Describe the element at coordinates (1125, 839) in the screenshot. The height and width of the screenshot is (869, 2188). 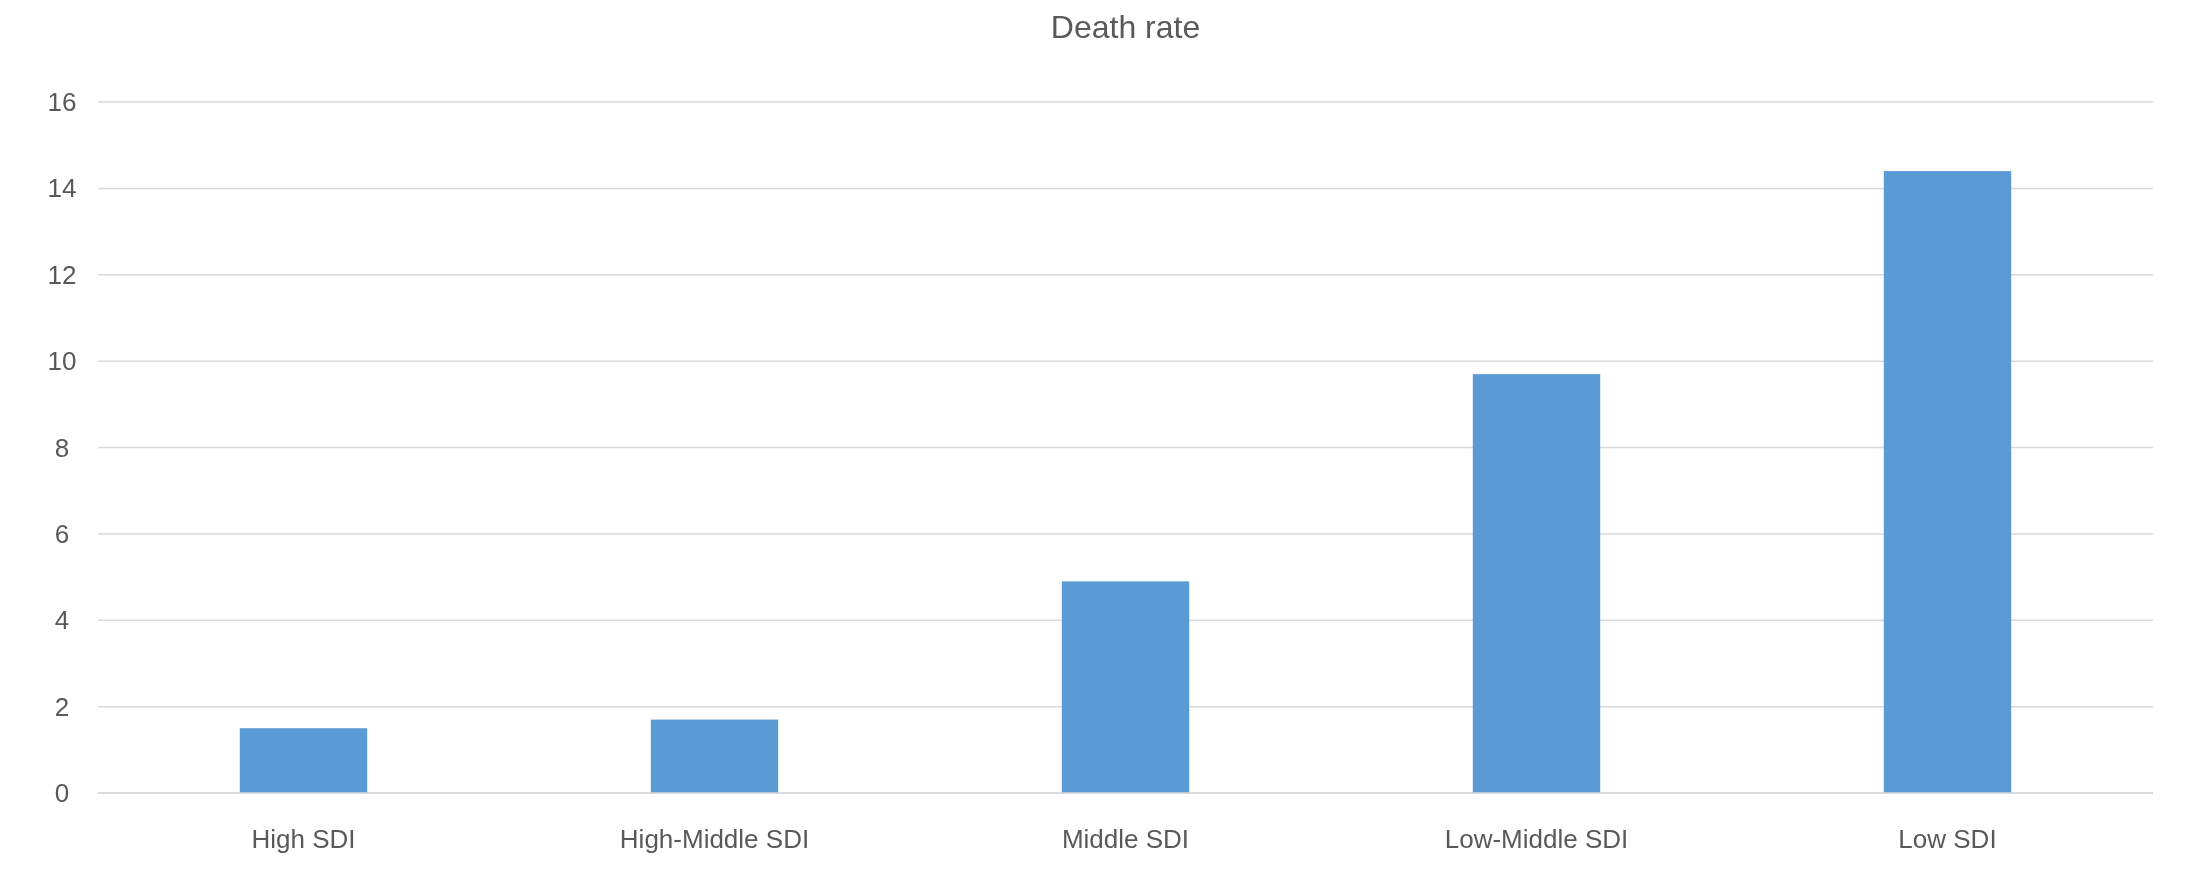
I see `x-tick-label: Middle SDI` at that location.